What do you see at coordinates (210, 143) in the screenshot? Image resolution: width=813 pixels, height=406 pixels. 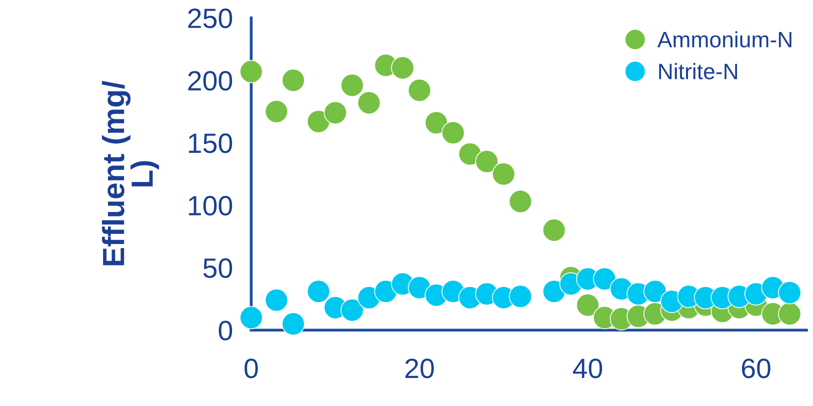 I see `y-tick-label: 150` at bounding box center [210, 143].